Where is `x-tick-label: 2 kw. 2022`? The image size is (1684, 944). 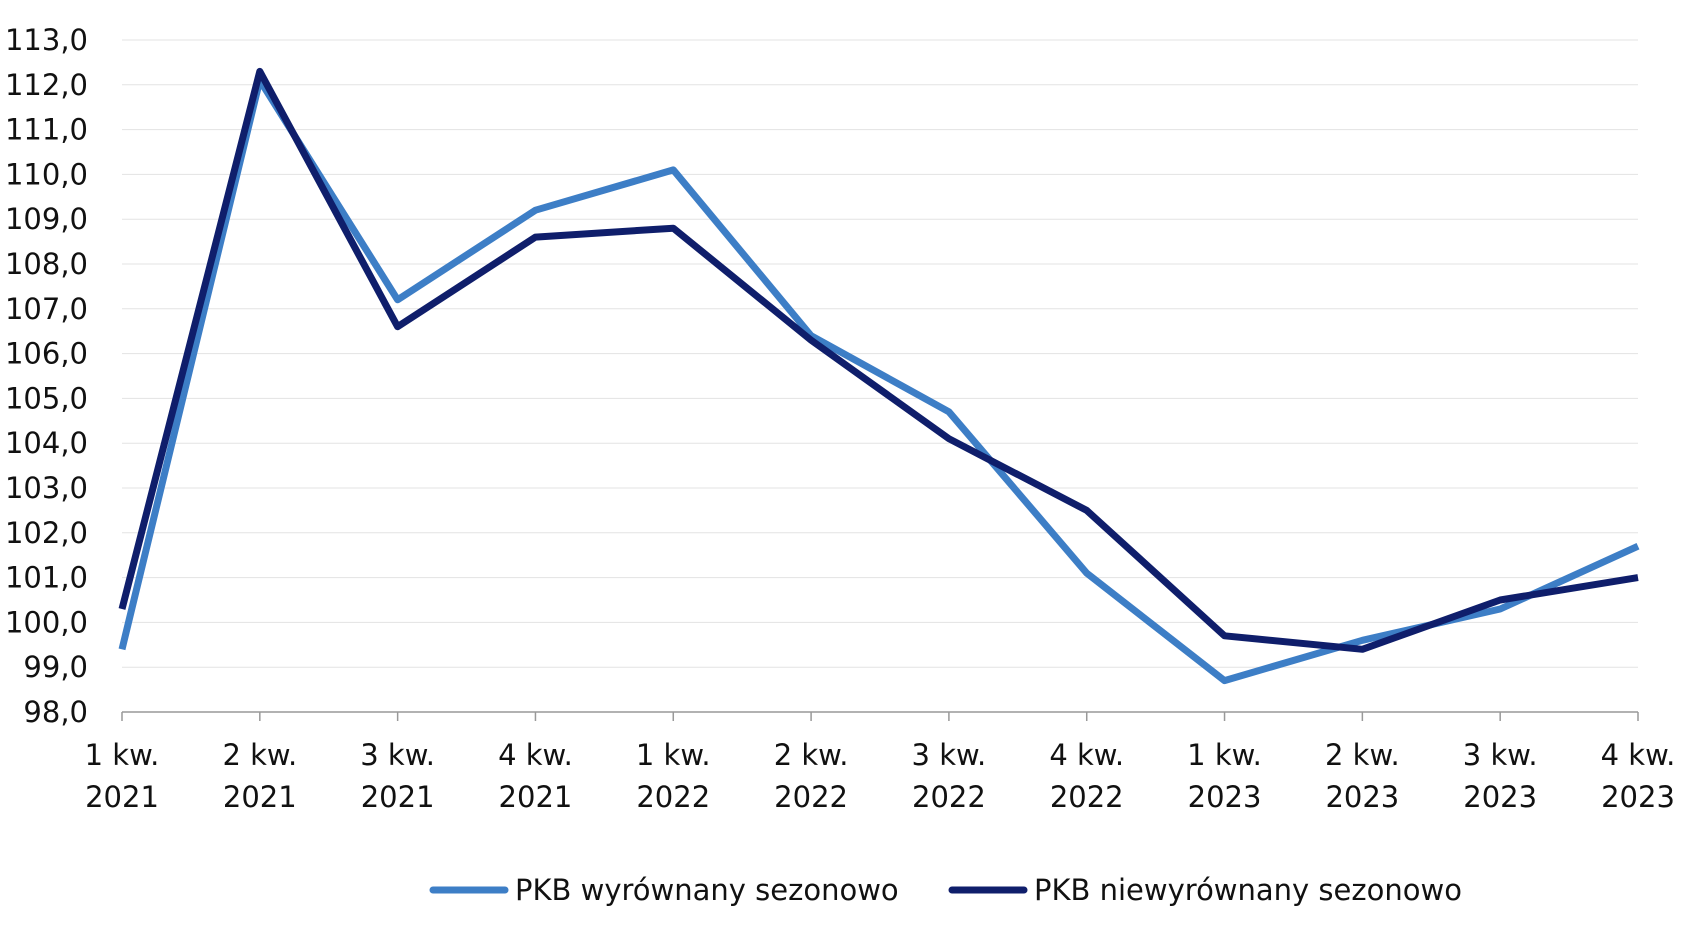 x-tick-label: 2 kw. 2022 is located at coordinates (811, 776).